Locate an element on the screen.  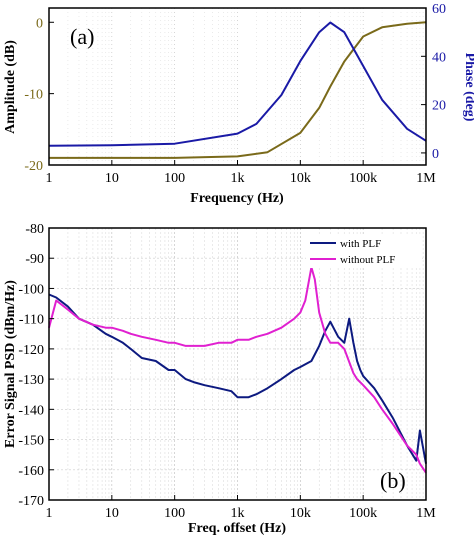
panel-b-xtick-label: 10k is located at coordinates (300, 513).